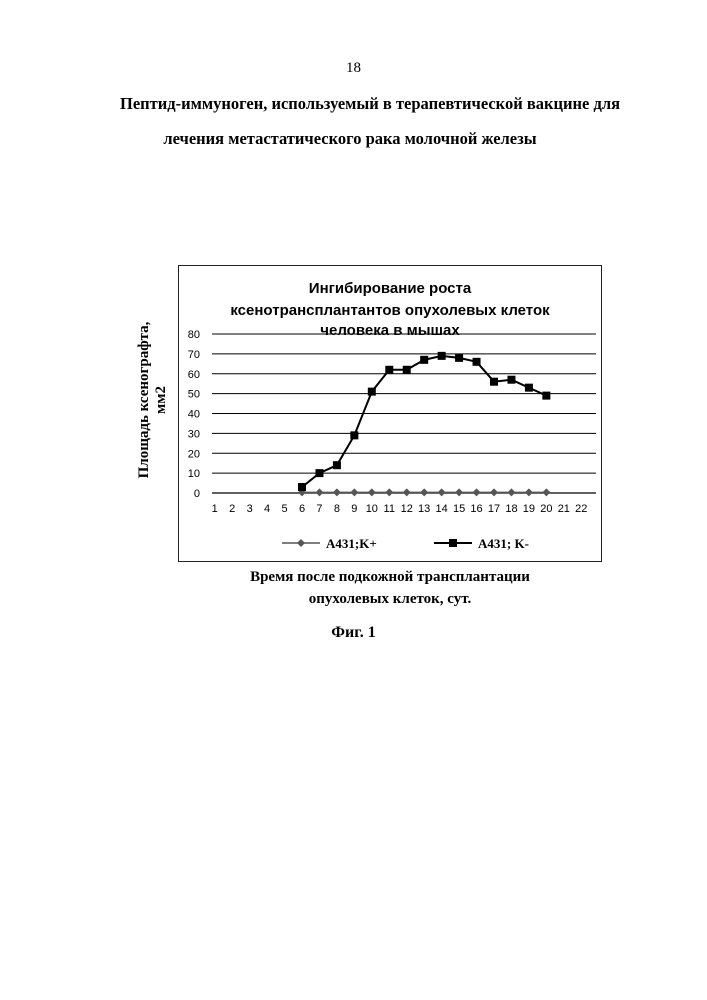 The height and width of the screenshot is (1000, 707). What do you see at coordinates (494, 509) in the screenshot?
I see `x-tick-label: 17` at bounding box center [494, 509].